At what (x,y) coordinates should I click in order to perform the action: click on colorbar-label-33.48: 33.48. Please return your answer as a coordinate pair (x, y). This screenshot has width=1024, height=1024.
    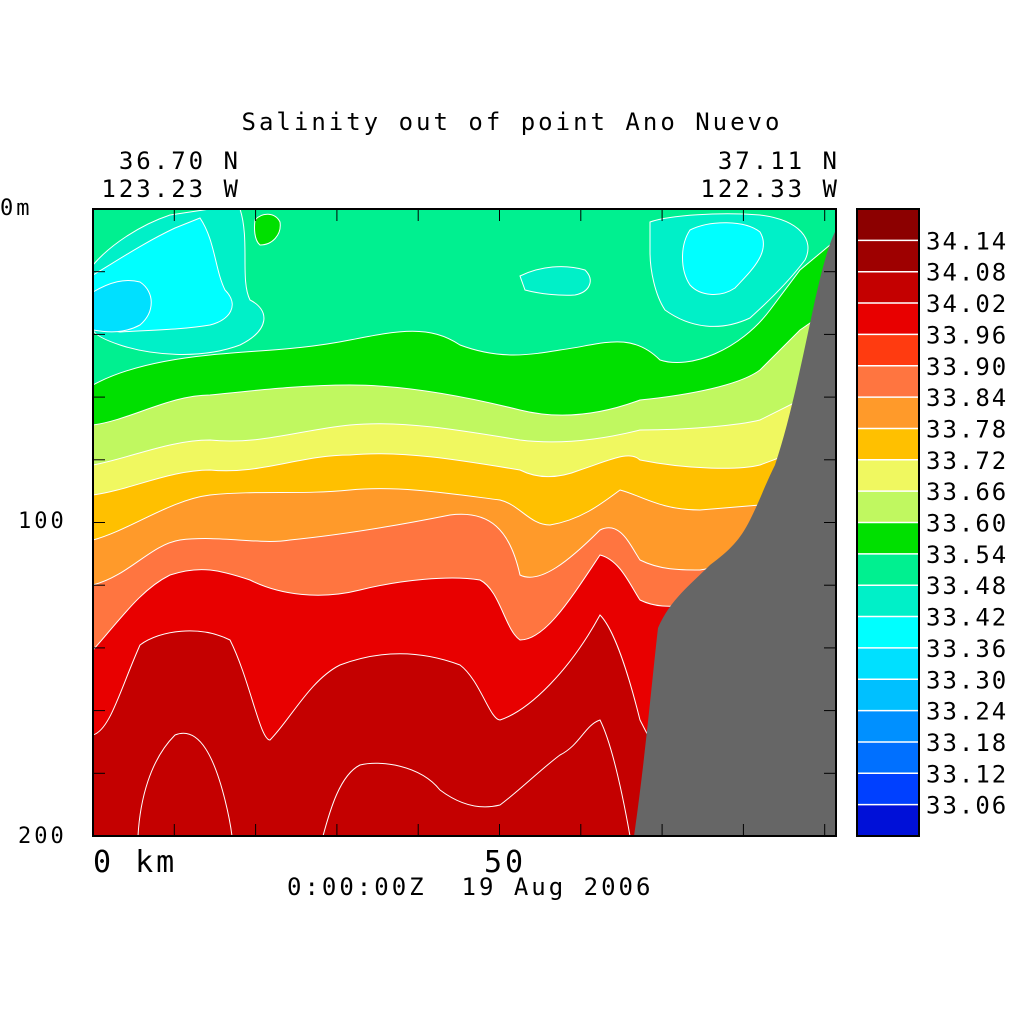
    Looking at the image, I should click on (967, 586).